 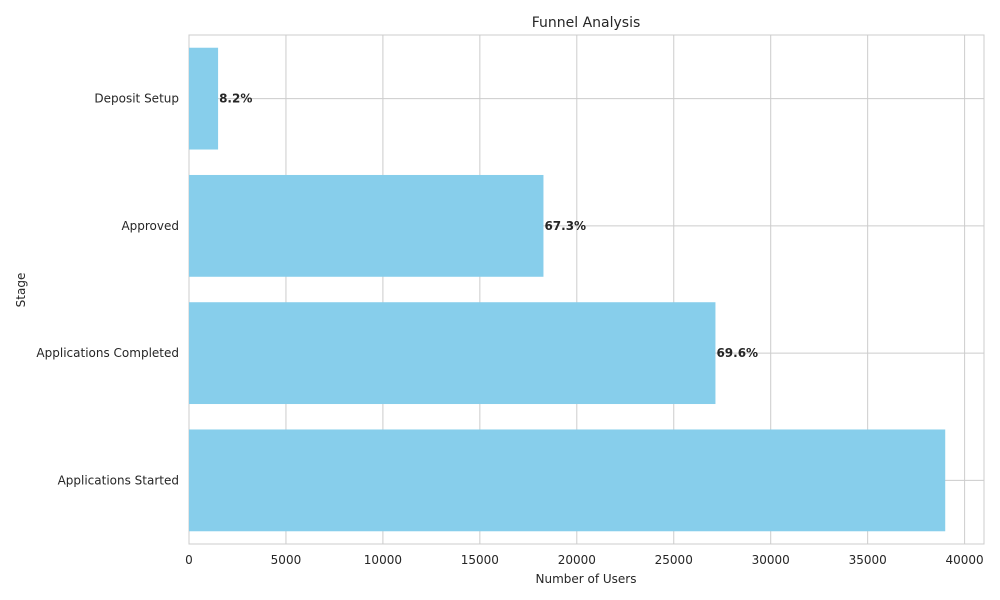 I want to click on bar-data-label: 69.6%, so click(x=737, y=353).